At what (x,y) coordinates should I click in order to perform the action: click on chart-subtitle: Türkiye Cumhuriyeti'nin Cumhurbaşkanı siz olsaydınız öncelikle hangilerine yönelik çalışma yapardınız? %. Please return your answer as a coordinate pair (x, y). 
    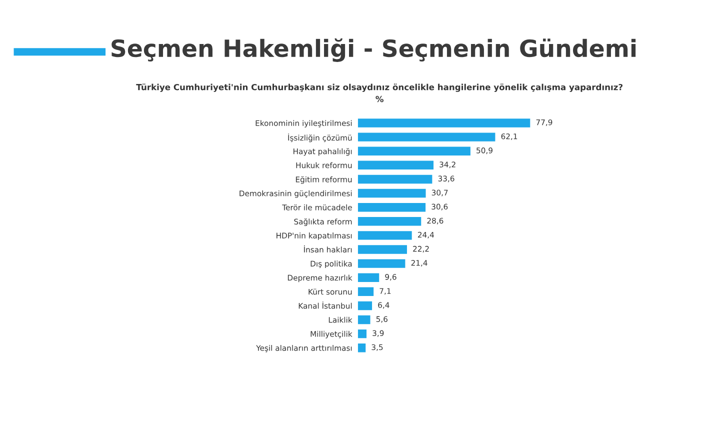
    Looking at the image, I should click on (379, 93).